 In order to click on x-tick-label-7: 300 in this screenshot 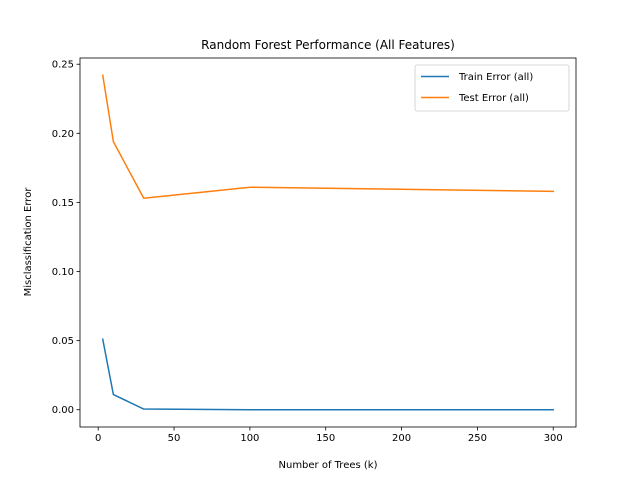, I will do `click(553, 438)`.